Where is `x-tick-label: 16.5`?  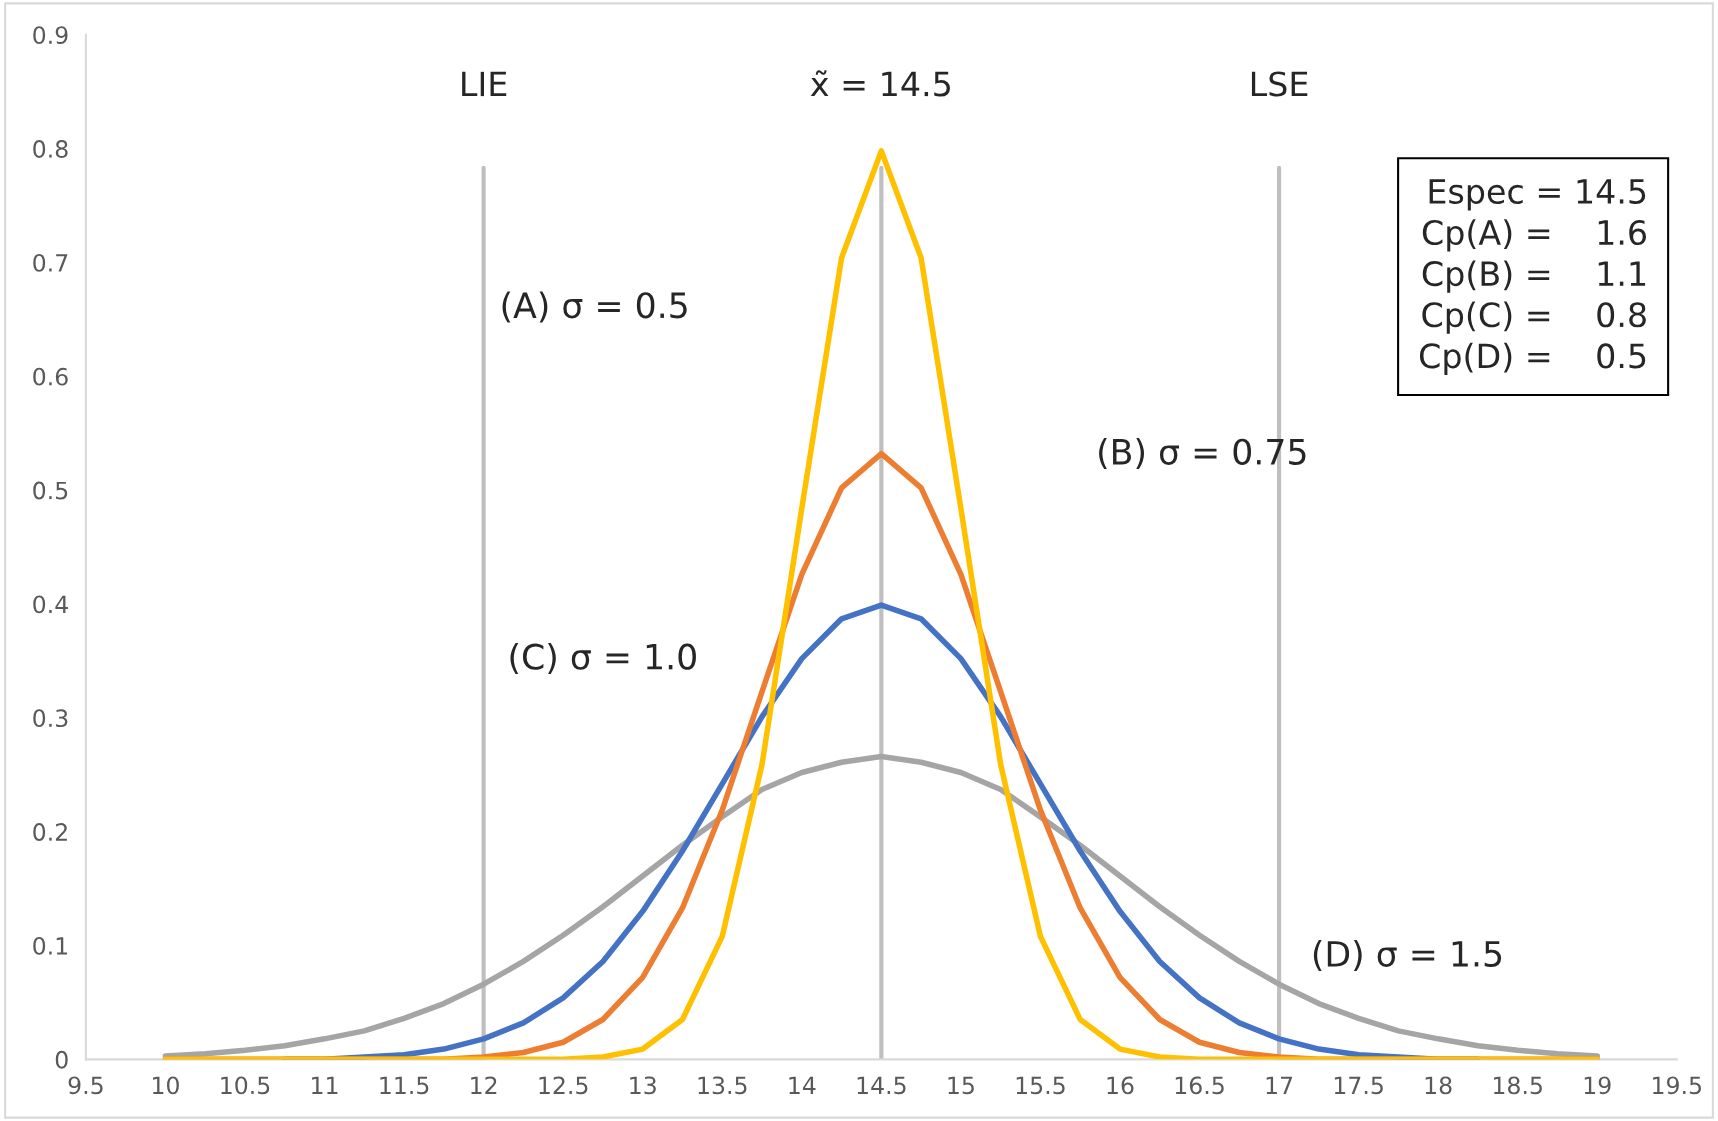
x-tick-label: 16.5 is located at coordinates (1199, 1085).